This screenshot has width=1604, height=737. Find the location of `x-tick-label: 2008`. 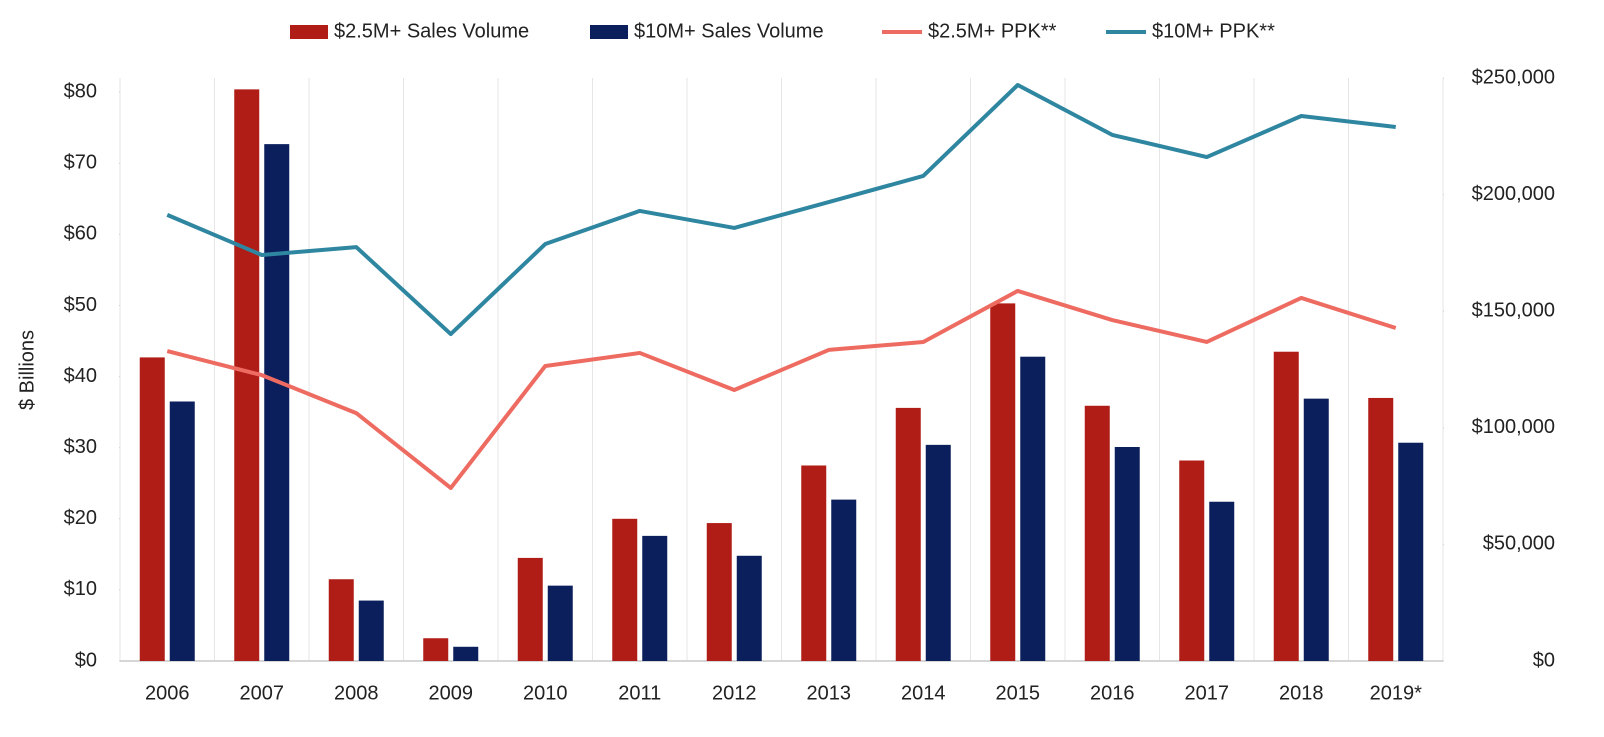

x-tick-label: 2008 is located at coordinates (356, 693).